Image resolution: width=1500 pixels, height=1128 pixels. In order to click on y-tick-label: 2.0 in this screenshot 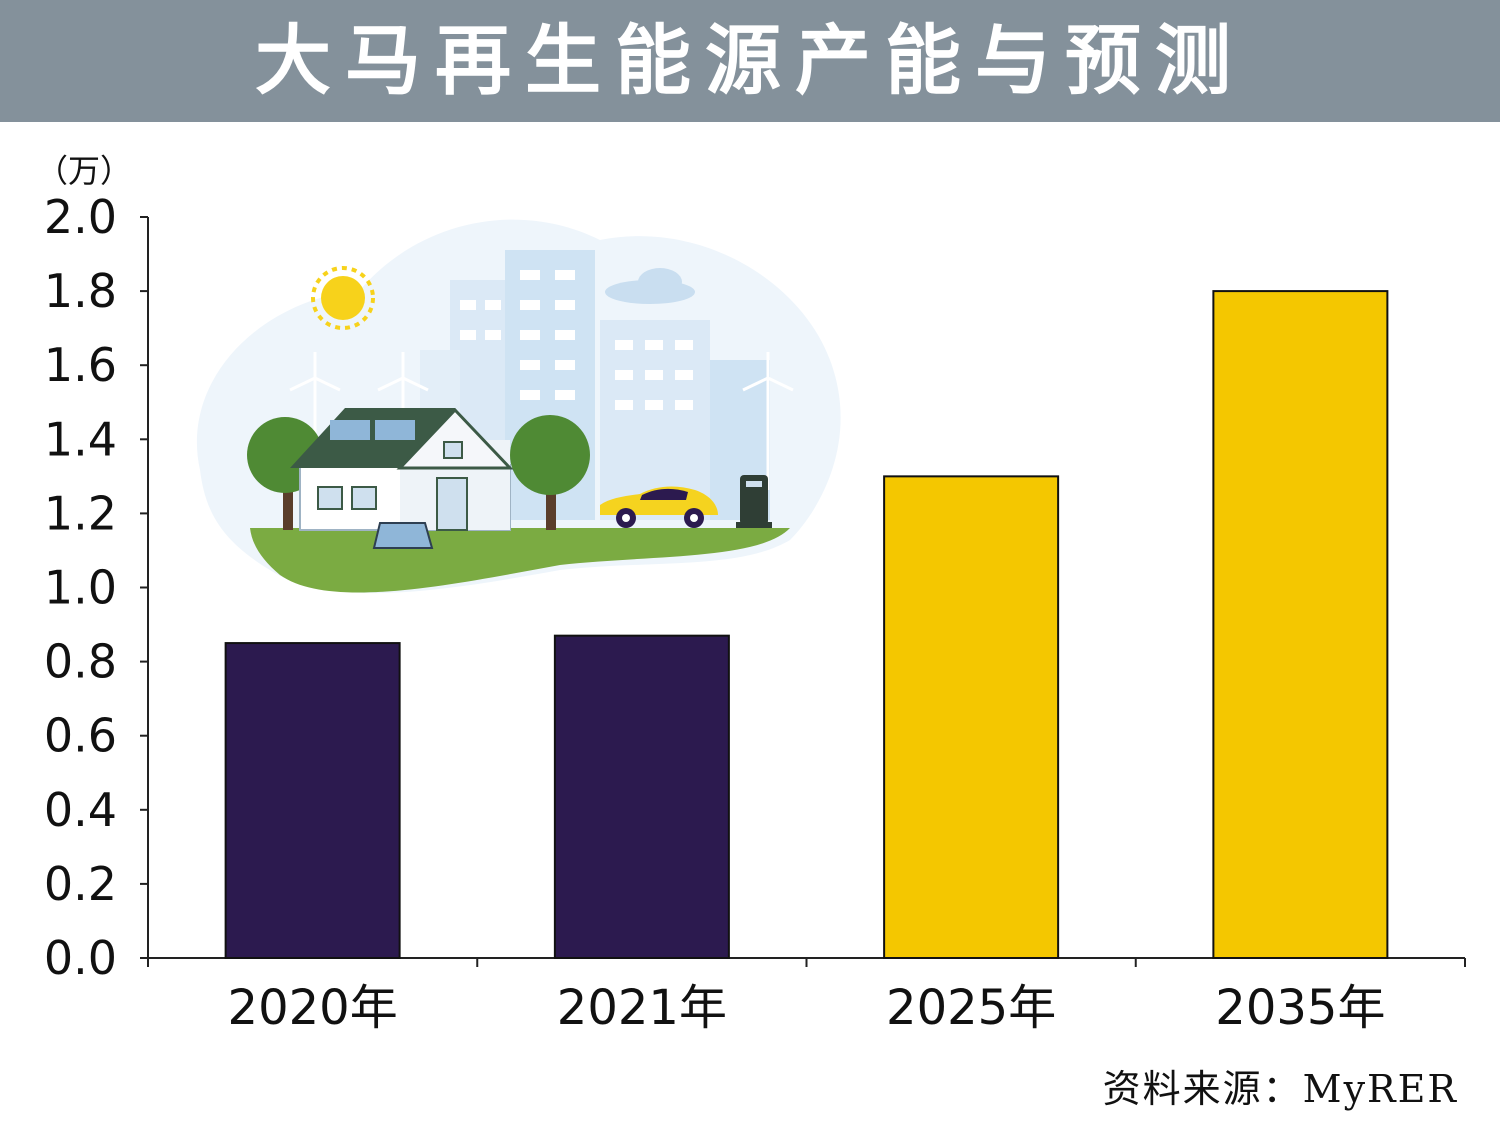, I will do `click(80, 217)`.